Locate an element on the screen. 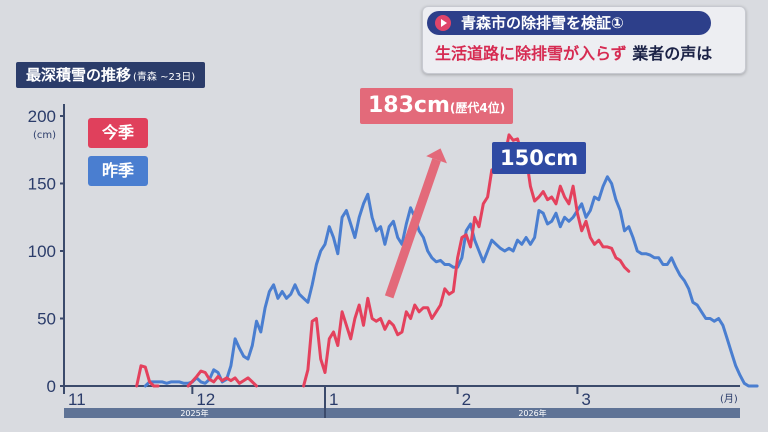  x-tick-label: 3 is located at coordinates (585, 399).